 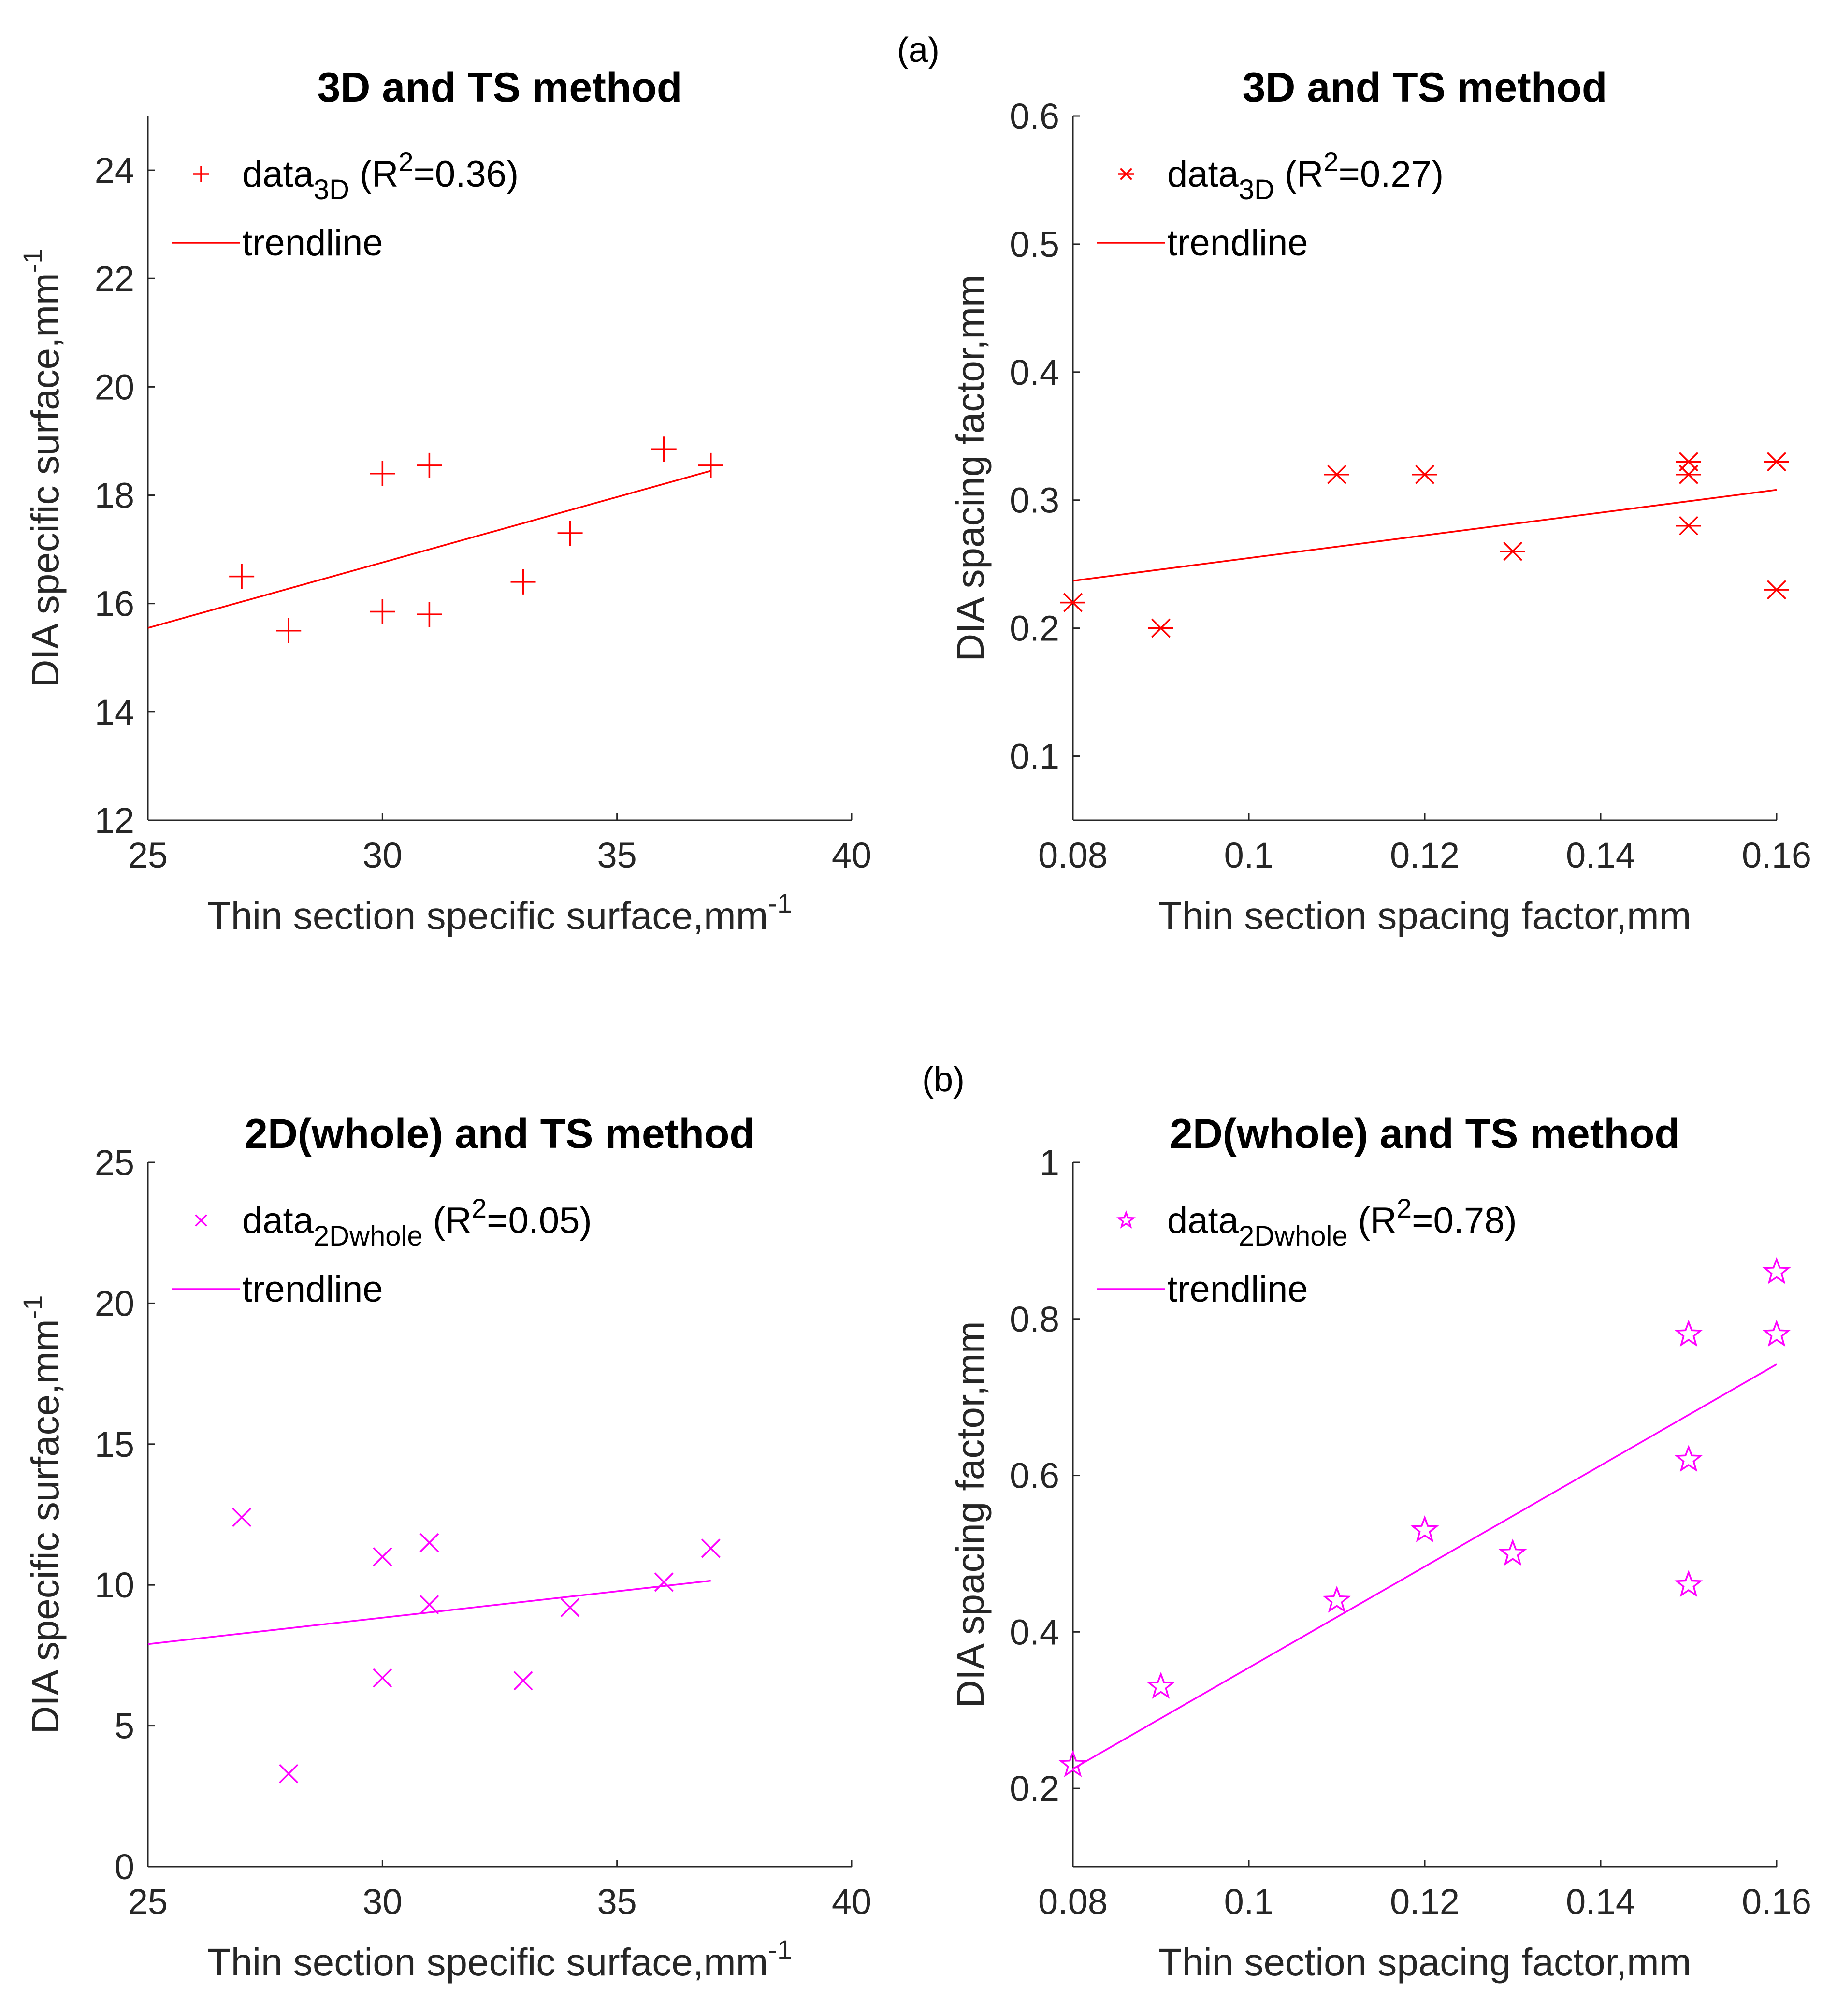 What do you see at coordinates (488, 1962) in the screenshot?
I see `x-axis-label-text: Thin section specific surface,mm` at bounding box center [488, 1962].